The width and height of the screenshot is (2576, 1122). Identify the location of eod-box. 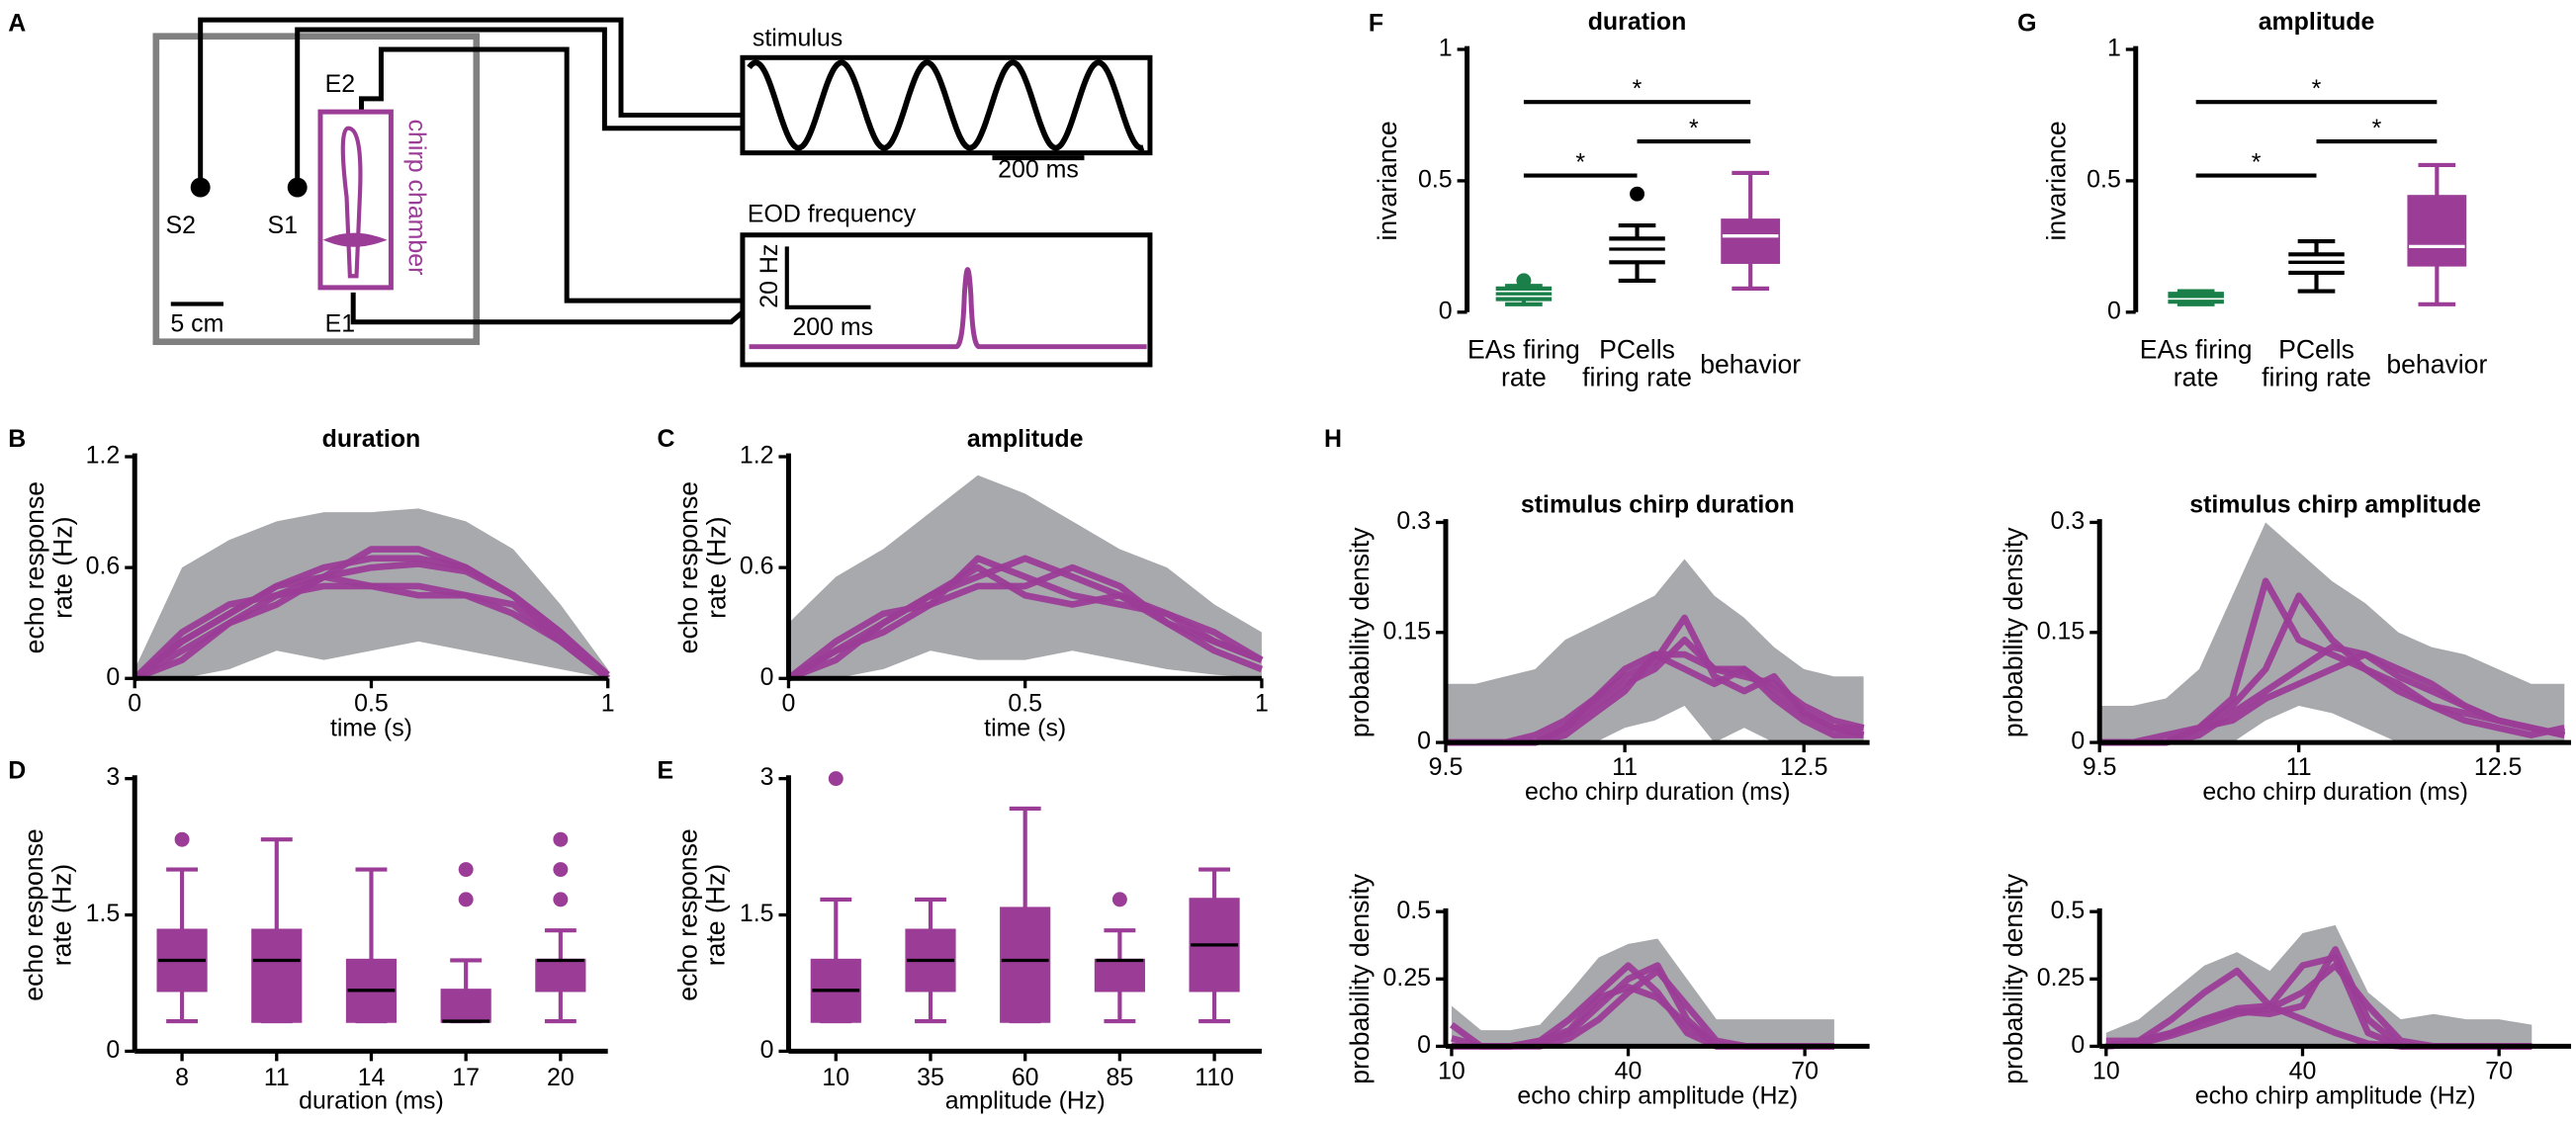
(946, 300).